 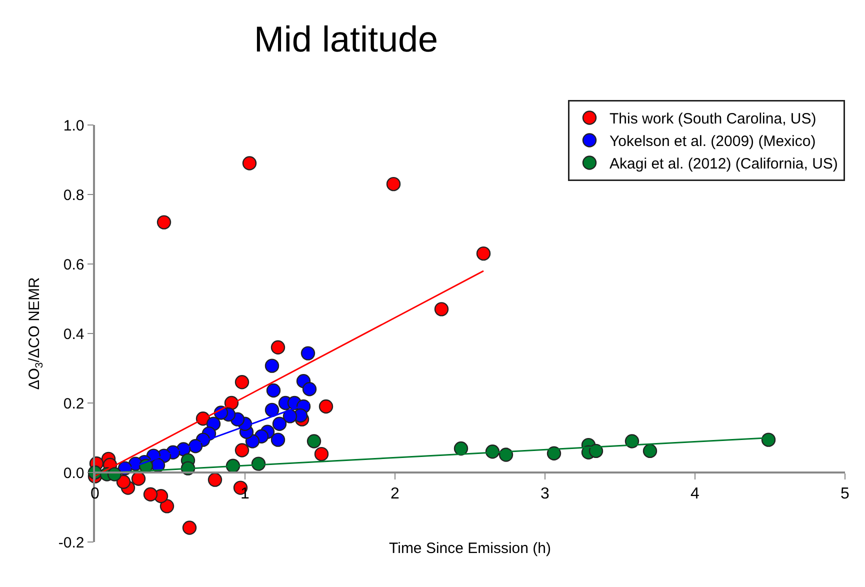 What do you see at coordinates (545, 493) in the screenshot?
I see `x-tick-label: 3` at bounding box center [545, 493].